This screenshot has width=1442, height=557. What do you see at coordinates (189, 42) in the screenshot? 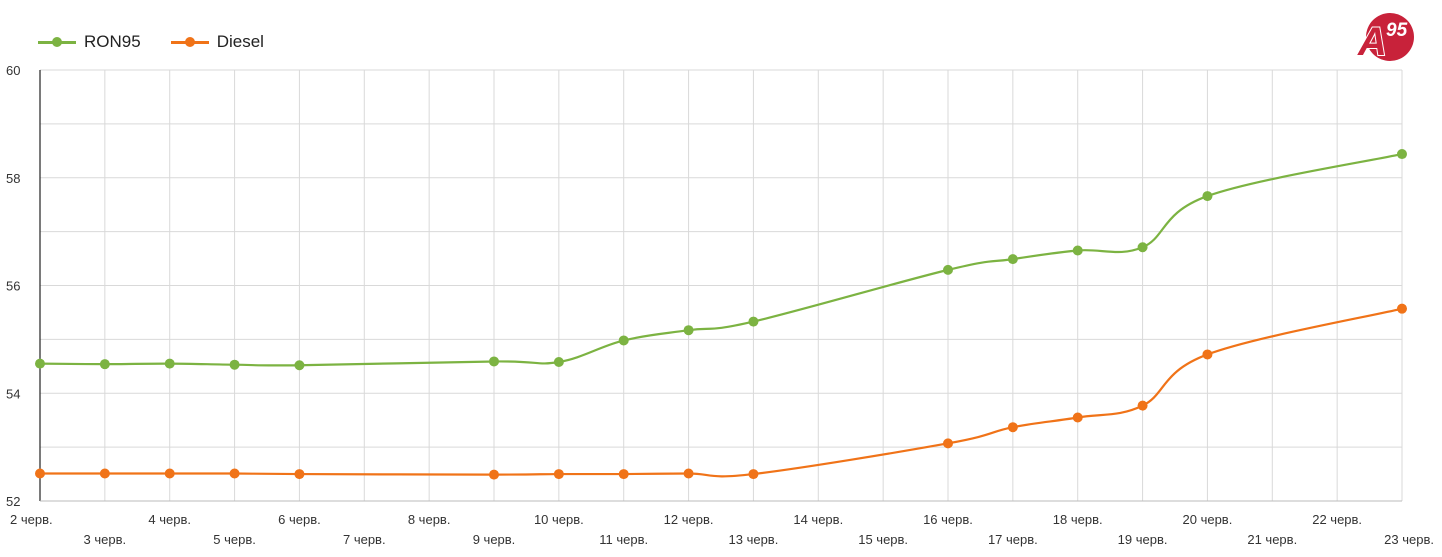
I see `legend-swatch-diesel` at bounding box center [189, 42].